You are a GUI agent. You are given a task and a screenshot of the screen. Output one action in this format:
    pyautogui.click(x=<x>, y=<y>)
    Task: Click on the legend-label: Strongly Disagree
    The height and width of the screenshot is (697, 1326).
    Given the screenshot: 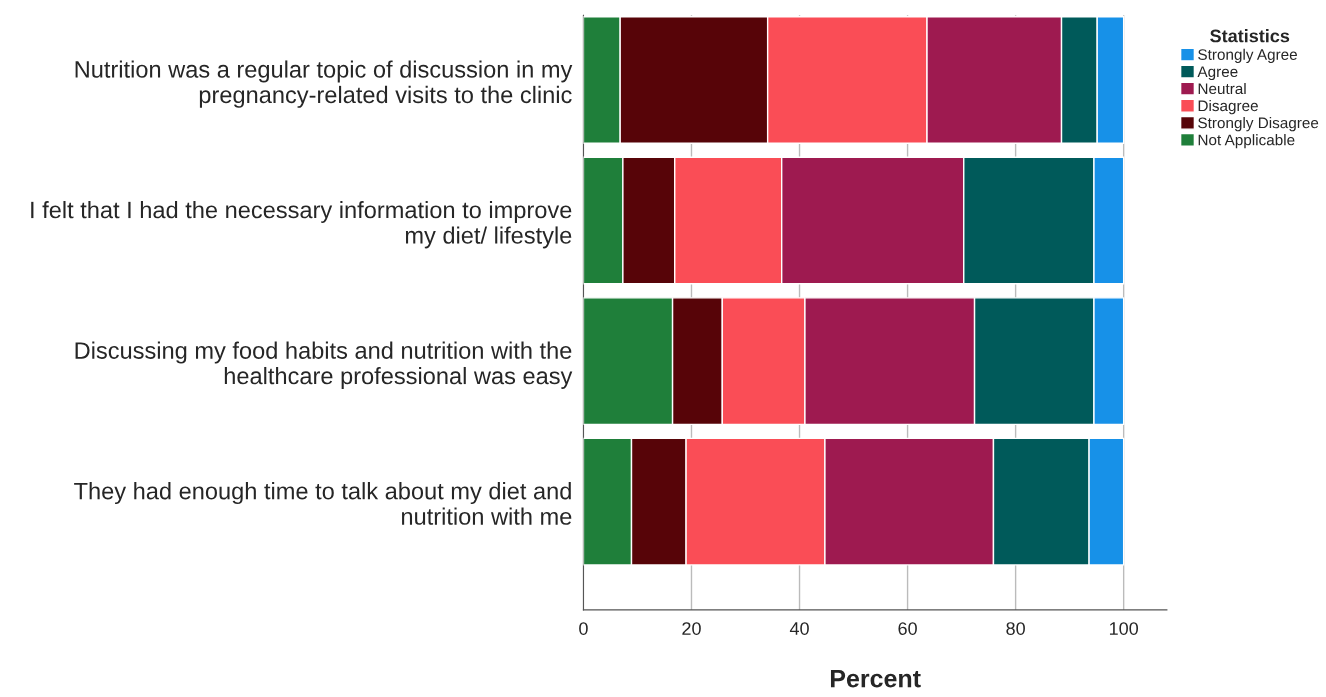 What is the action you would take?
    pyautogui.click(x=1258, y=124)
    